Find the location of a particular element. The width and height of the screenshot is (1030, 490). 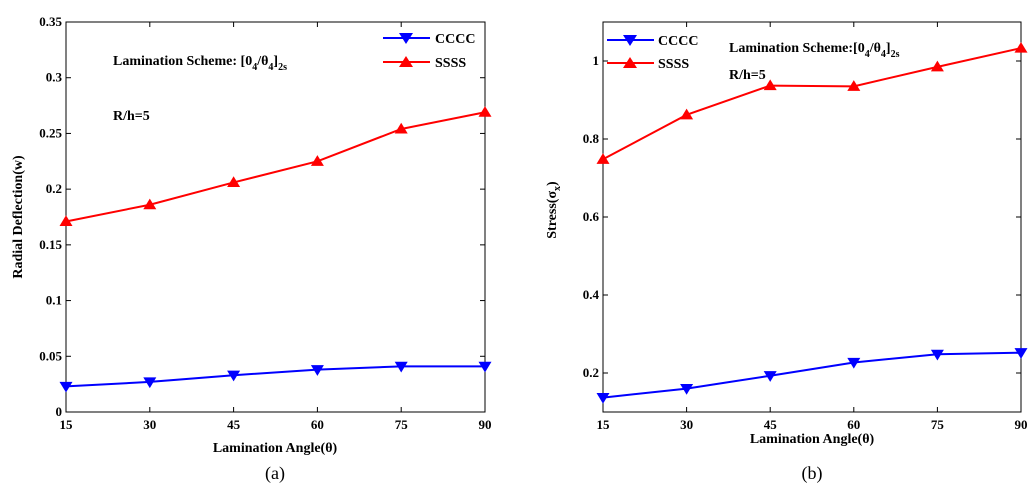

pa-x-tick-label: 45 is located at coordinates (234, 424).